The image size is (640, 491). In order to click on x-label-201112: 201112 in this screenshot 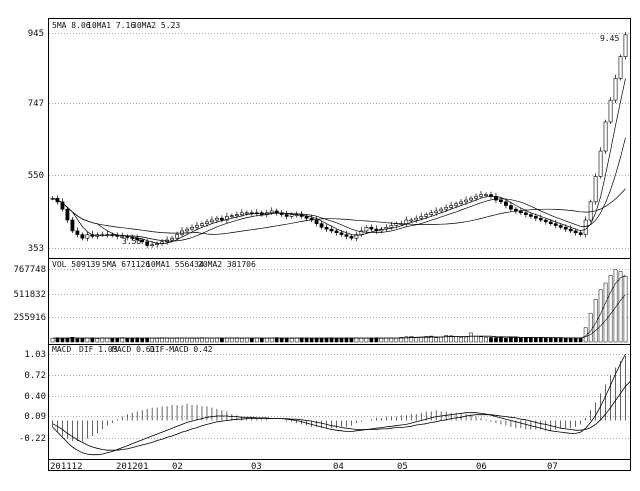, I will do `click(66, 467)`.